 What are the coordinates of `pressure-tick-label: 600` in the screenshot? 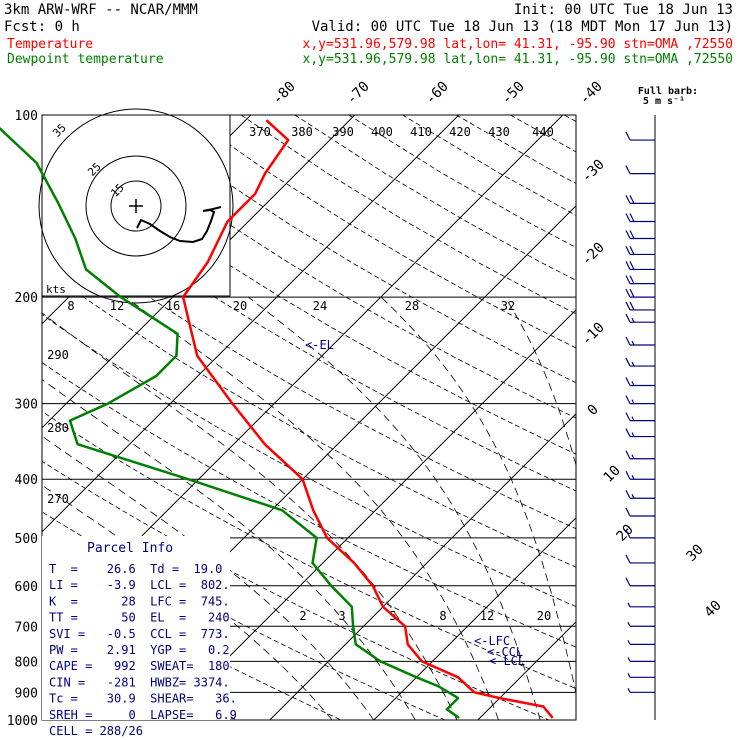 It's located at (26, 587).